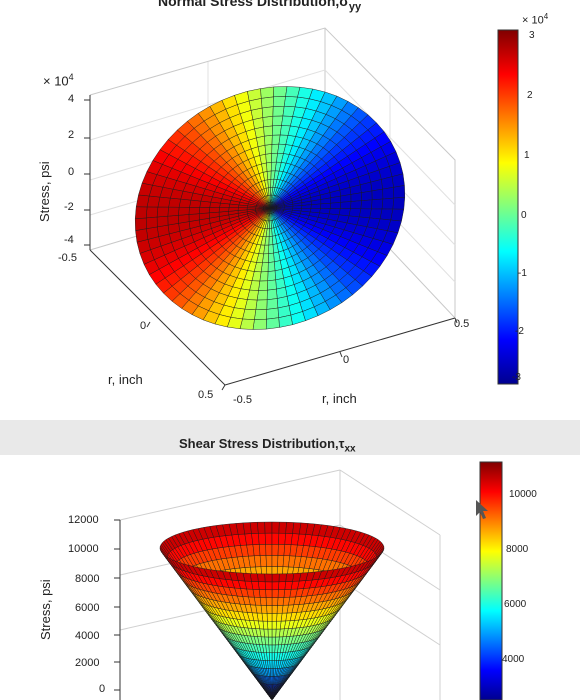 This screenshot has height=700, width=580. Describe the element at coordinates (83, 520) in the screenshot. I see `bottom-z-tick: 12000` at that location.